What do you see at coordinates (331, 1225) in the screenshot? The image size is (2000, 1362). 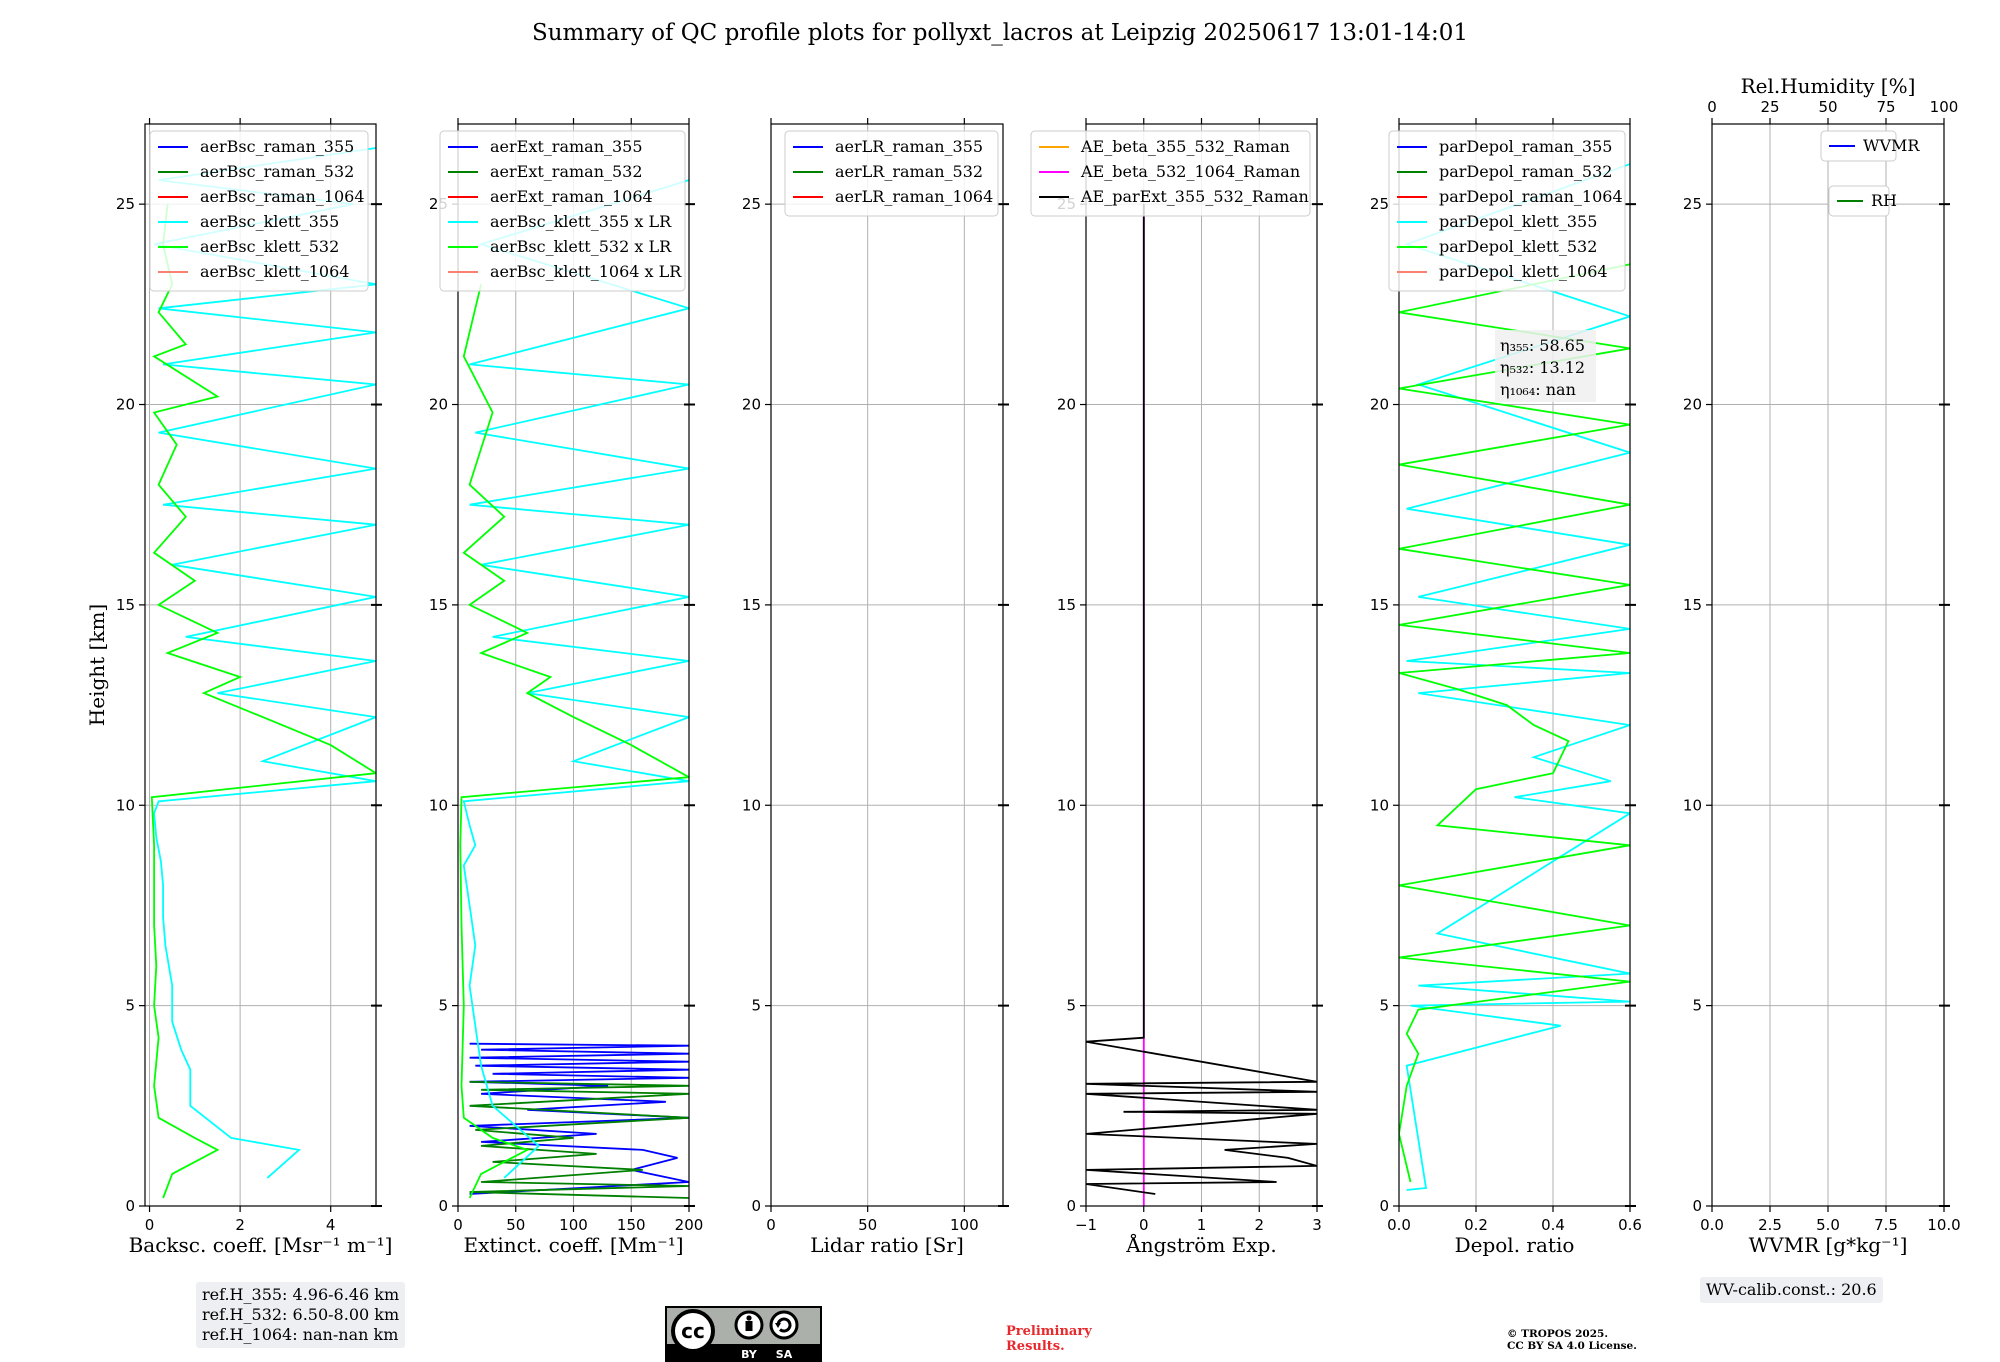 I see `x-tick-label: 4` at bounding box center [331, 1225].